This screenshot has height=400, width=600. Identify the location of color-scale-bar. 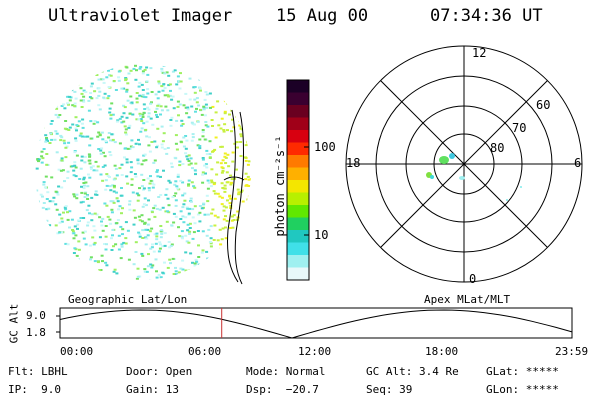
(298, 180).